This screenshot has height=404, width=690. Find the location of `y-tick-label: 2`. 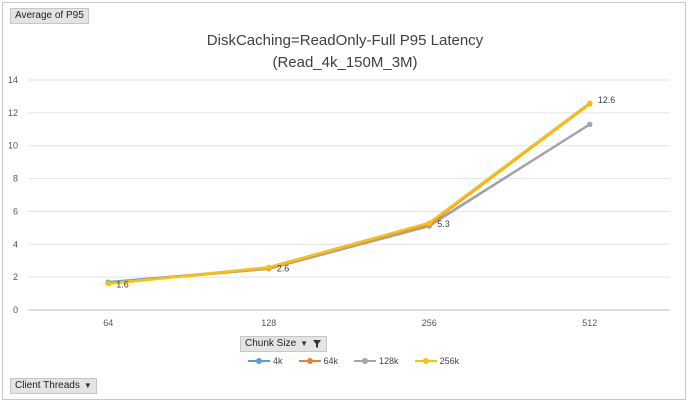

y-tick-label: 2 is located at coordinates (15, 277).